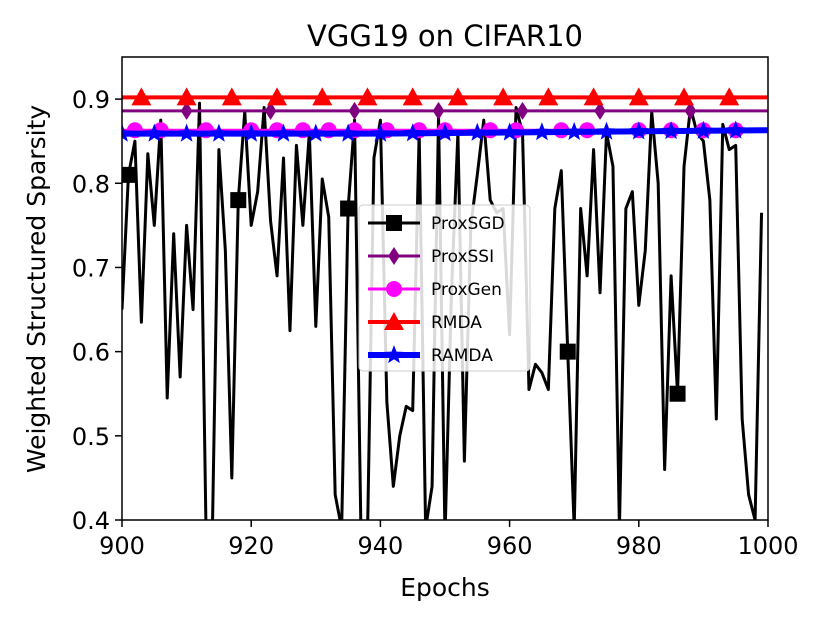  What do you see at coordinates (91, 100) in the screenshot?
I see `y-tick-label: 0.9` at bounding box center [91, 100].